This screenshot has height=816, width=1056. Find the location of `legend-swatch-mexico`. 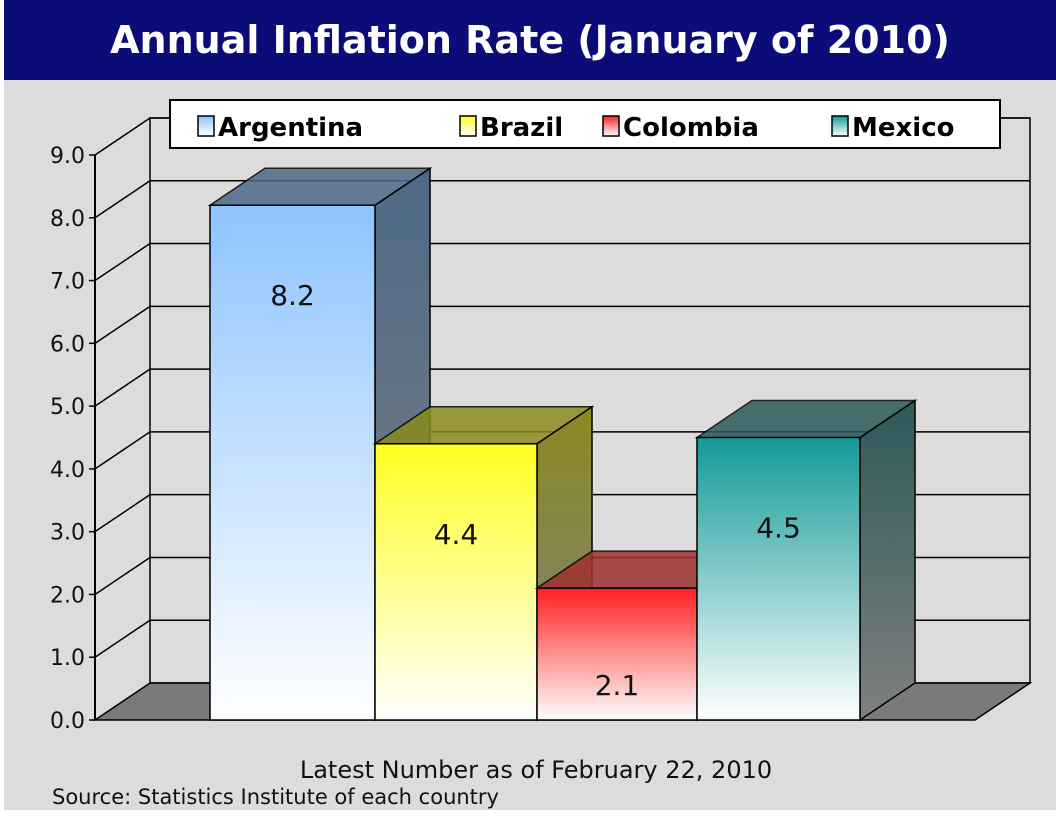

legend-swatch-mexico is located at coordinates (840, 126).